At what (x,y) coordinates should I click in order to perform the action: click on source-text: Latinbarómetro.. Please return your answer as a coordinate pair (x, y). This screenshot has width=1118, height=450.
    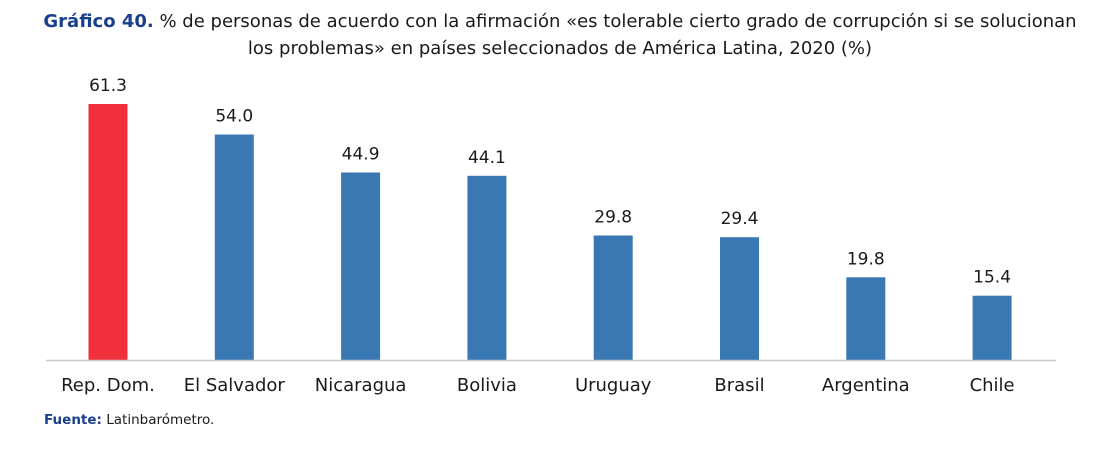
    Looking at the image, I should click on (160, 420).